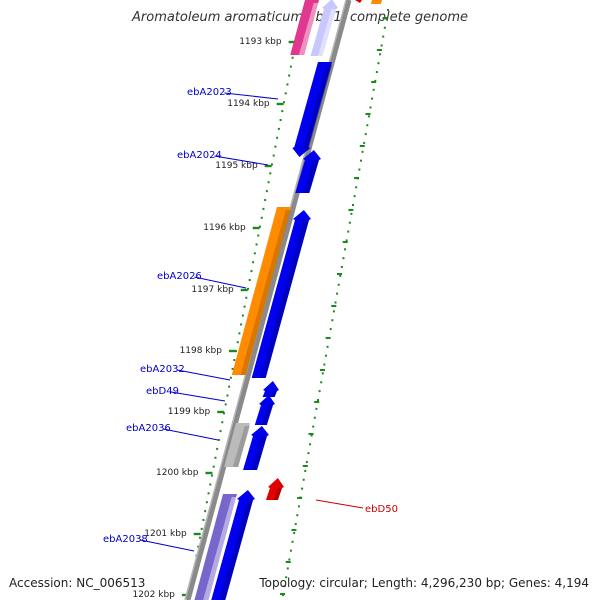 The height and width of the screenshot is (600, 600). I want to click on tick-label: 1196 kbp, so click(224, 228).